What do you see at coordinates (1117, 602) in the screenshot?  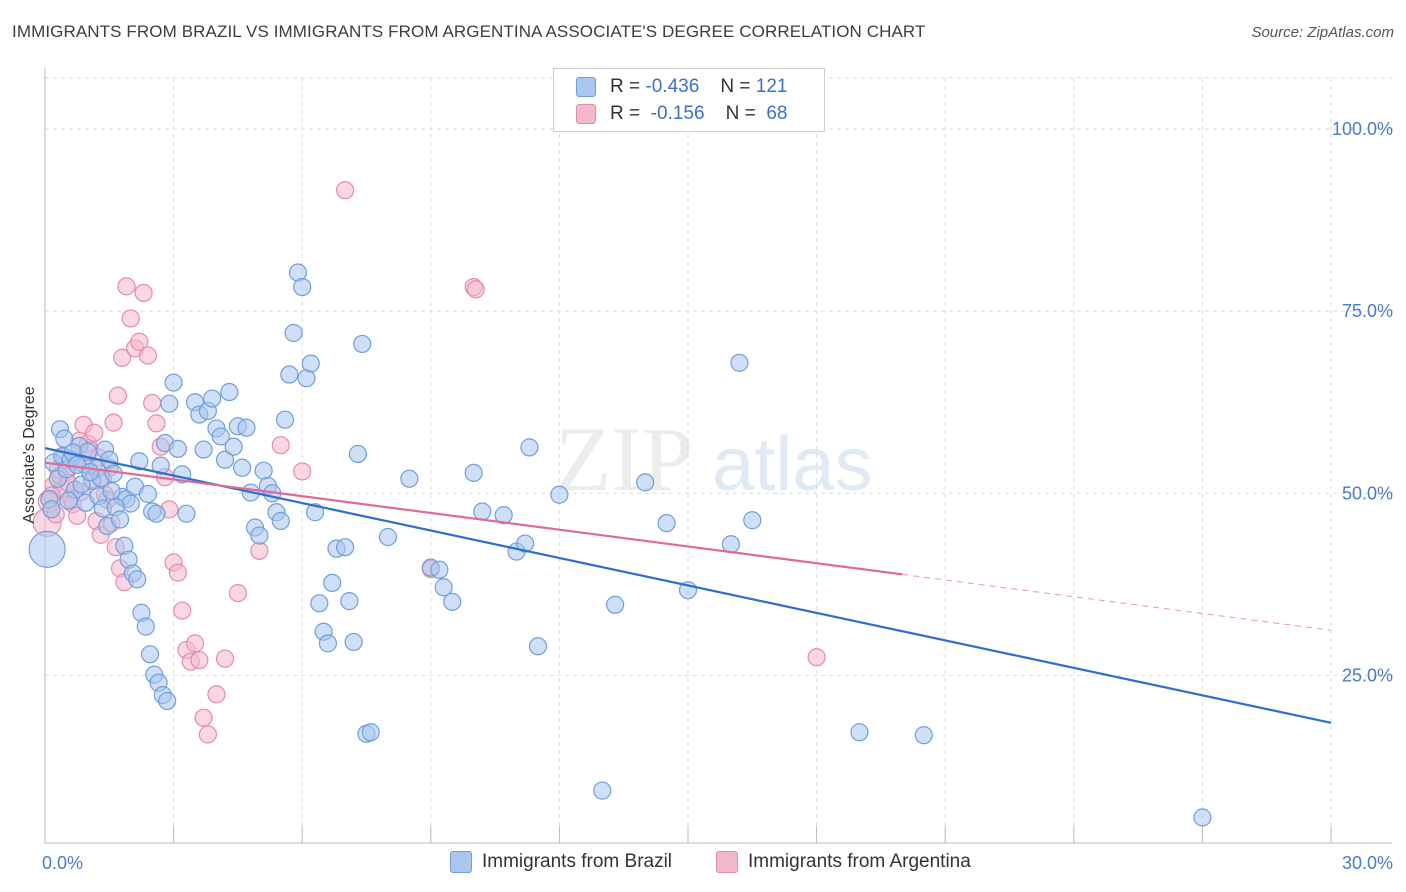 I see `argentina-trend-line-extension` at bounding box center [1117, 602].